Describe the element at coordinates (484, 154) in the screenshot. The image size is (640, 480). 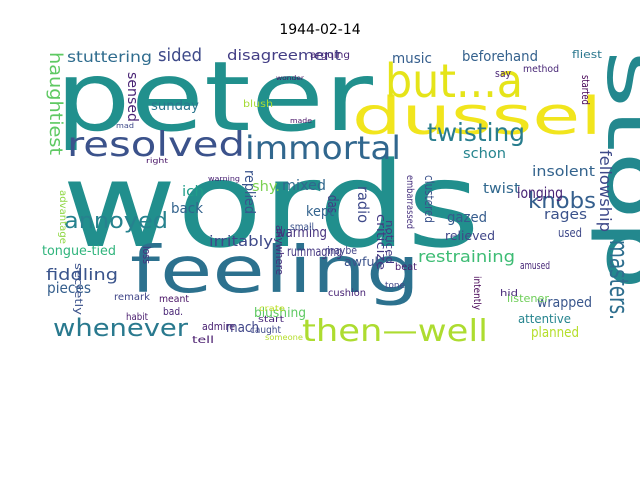
I see `word-25: schon` at that location.